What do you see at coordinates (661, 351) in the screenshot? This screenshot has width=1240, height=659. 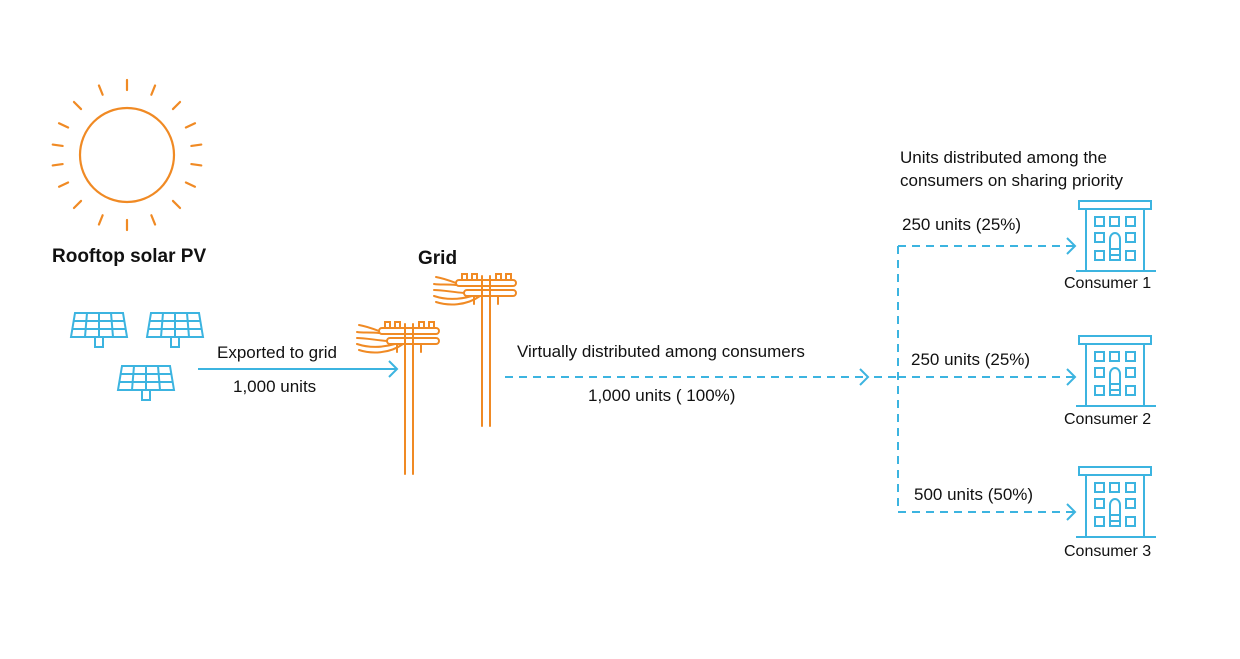 I see `distribution-label: Virtually distributed among consumers` at bounding box center [661, 351].